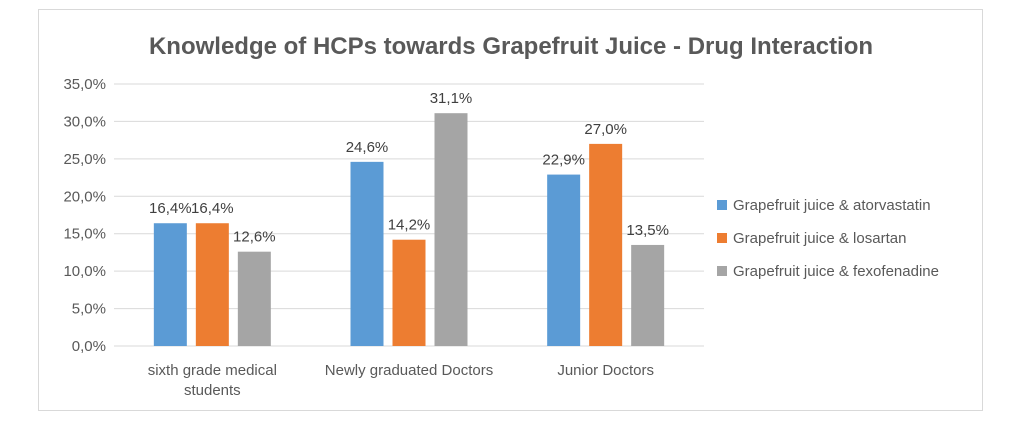 The width and height of the screenshot is (1026, 433). Describe the element at coordinates (84, 159) in the screenshot. I see `y-tick-label: 25,0%` at that location.